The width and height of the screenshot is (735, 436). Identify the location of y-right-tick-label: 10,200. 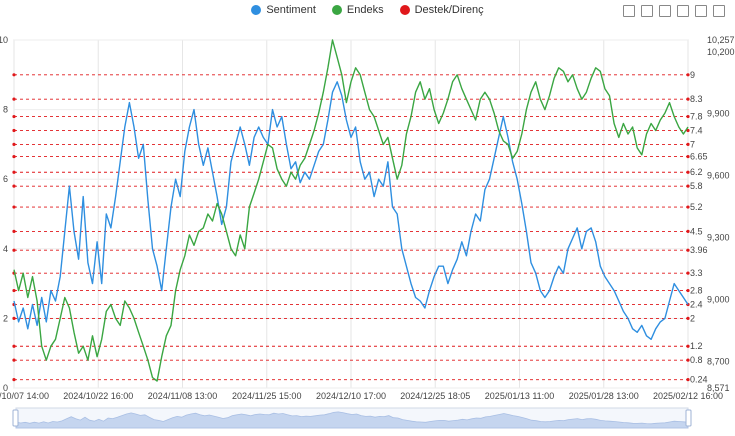
(721, 52).